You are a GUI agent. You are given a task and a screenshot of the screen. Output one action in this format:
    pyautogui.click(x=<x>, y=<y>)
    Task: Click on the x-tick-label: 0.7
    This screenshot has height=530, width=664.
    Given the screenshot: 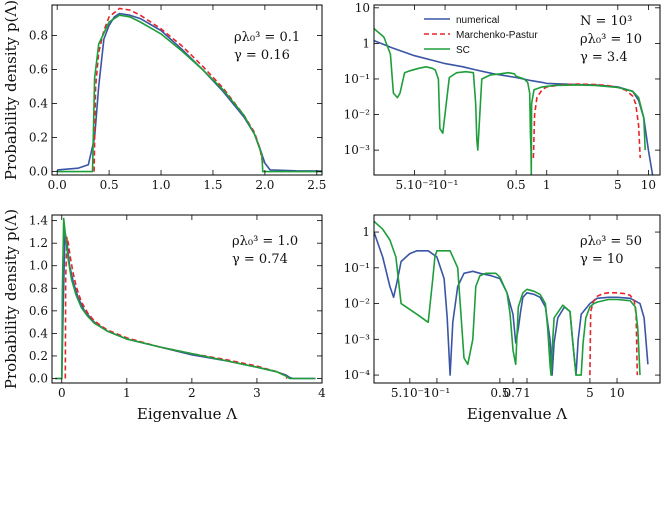 What is the action you would take?
    pyautogui.click(x=512, y=393)
    